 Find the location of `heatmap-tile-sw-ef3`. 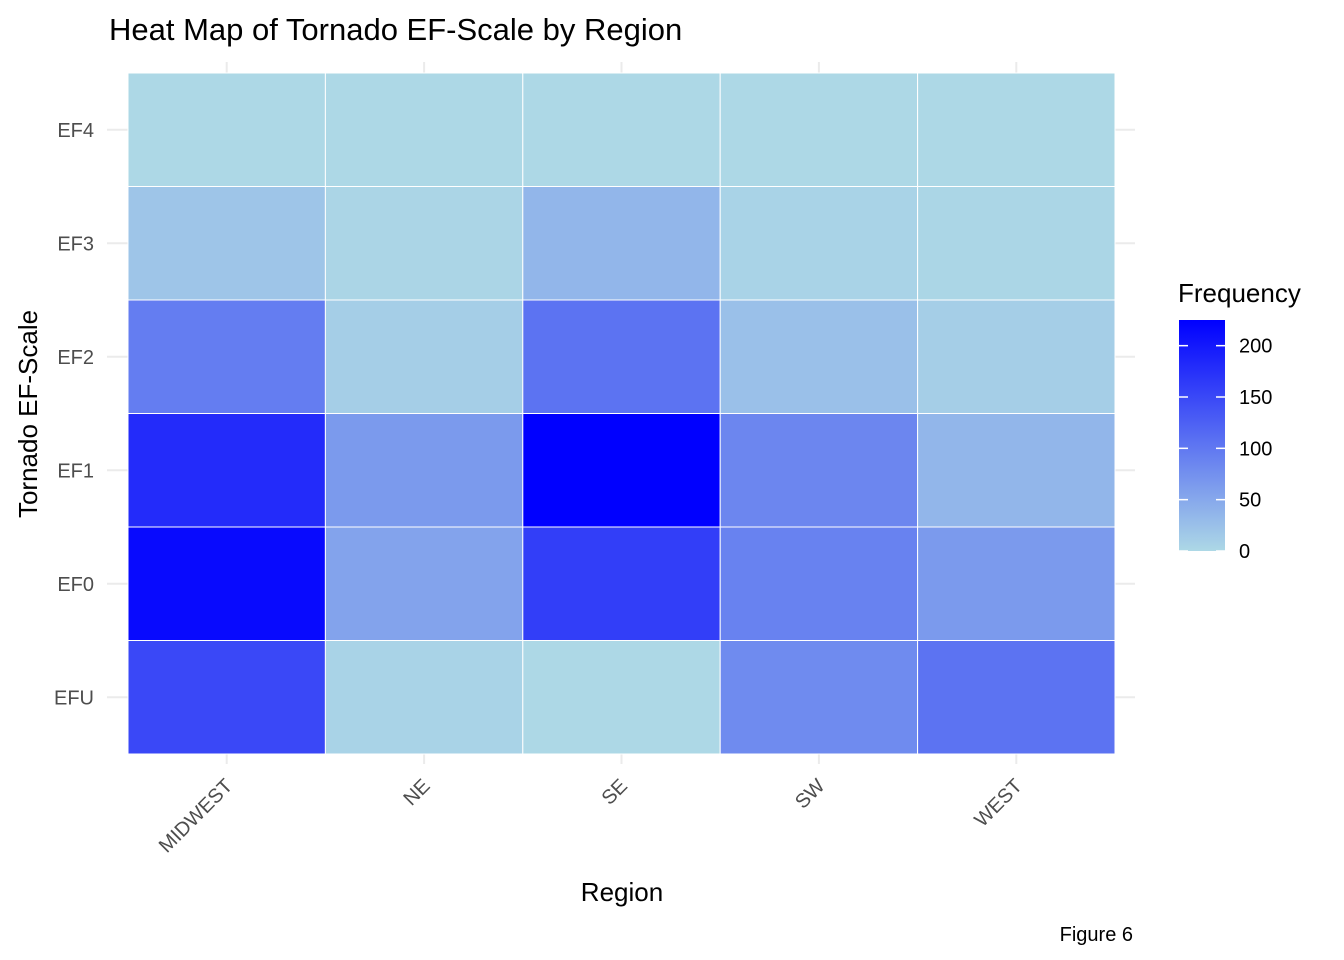

heatmap-tile-sw-ef3 is located at coordinates (819, 243).